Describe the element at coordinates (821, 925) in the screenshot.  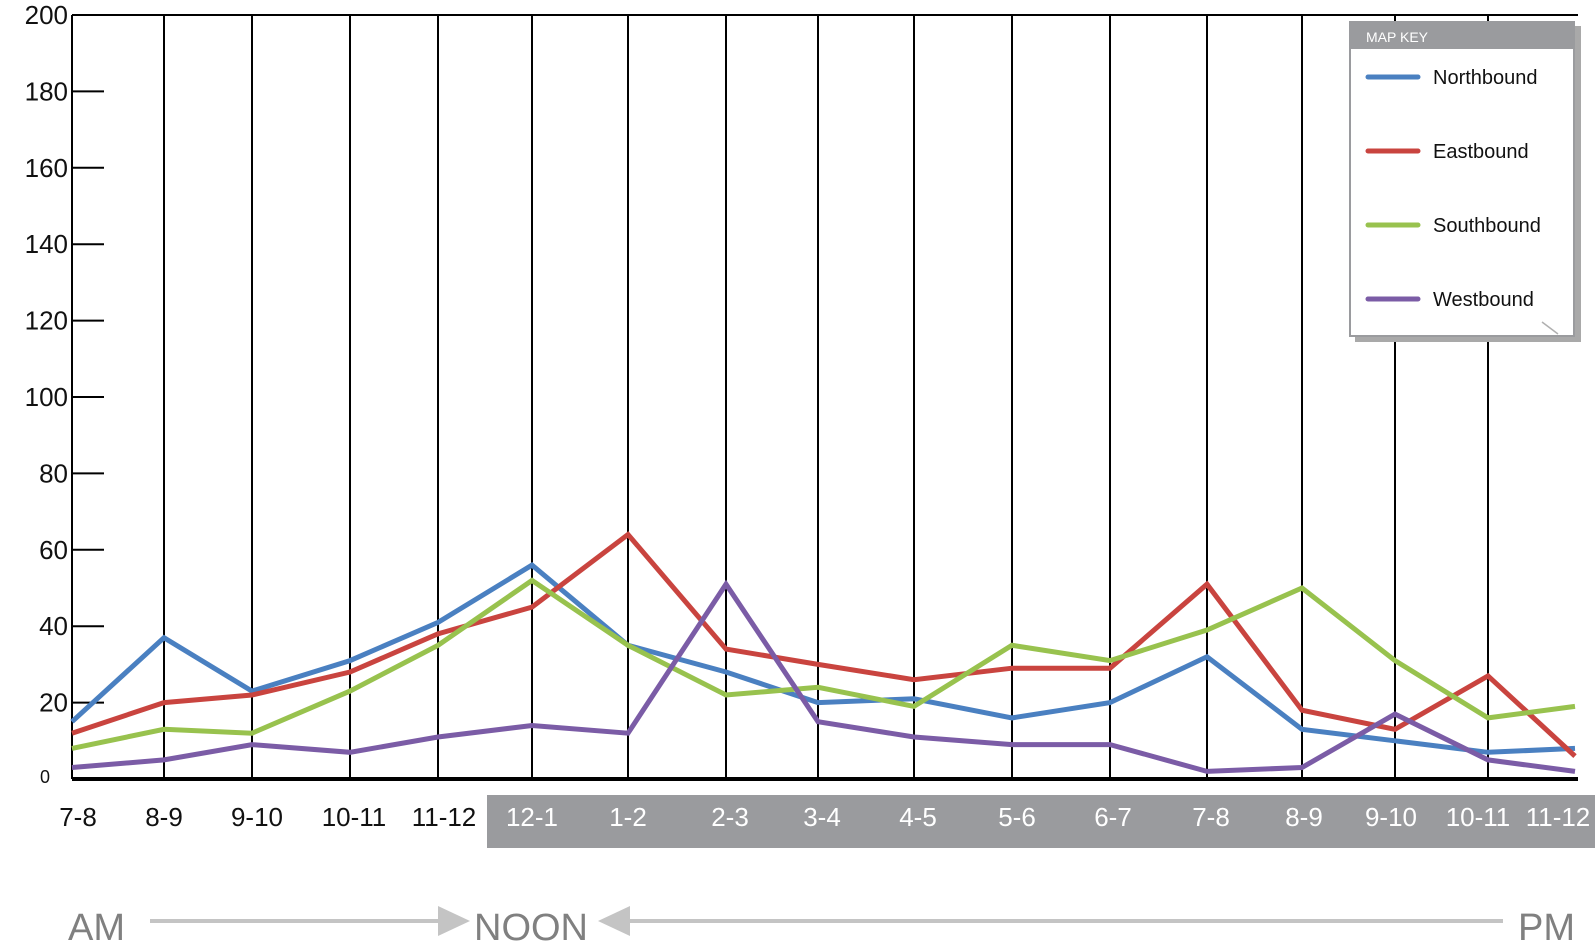
I see `period-indicator: AM NOON PM` at that location.